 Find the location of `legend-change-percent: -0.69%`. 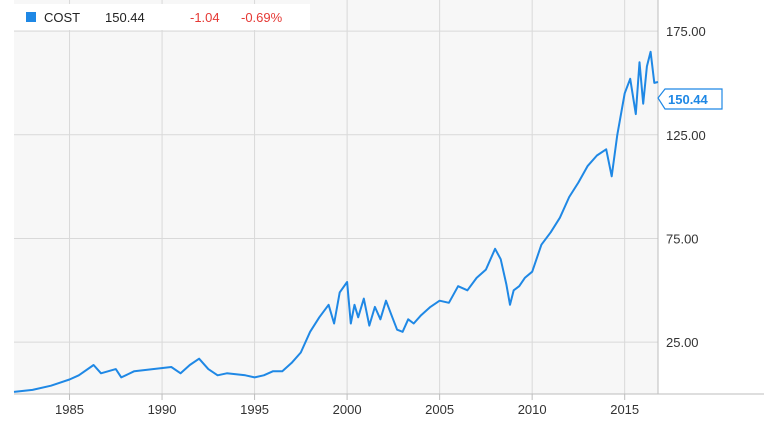

legend-change-percent: -0.69% is located at coordinates (262, 17).